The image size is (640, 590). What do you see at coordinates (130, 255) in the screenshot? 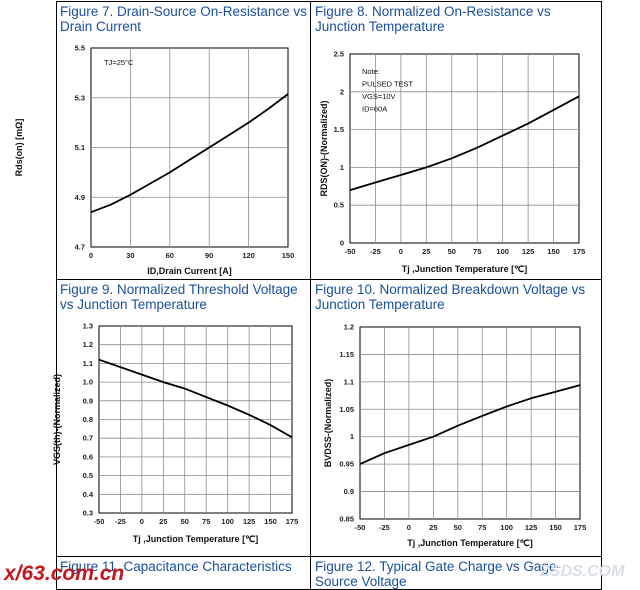
I see `x-tick-label: 30` at bounding box center [130, 255].